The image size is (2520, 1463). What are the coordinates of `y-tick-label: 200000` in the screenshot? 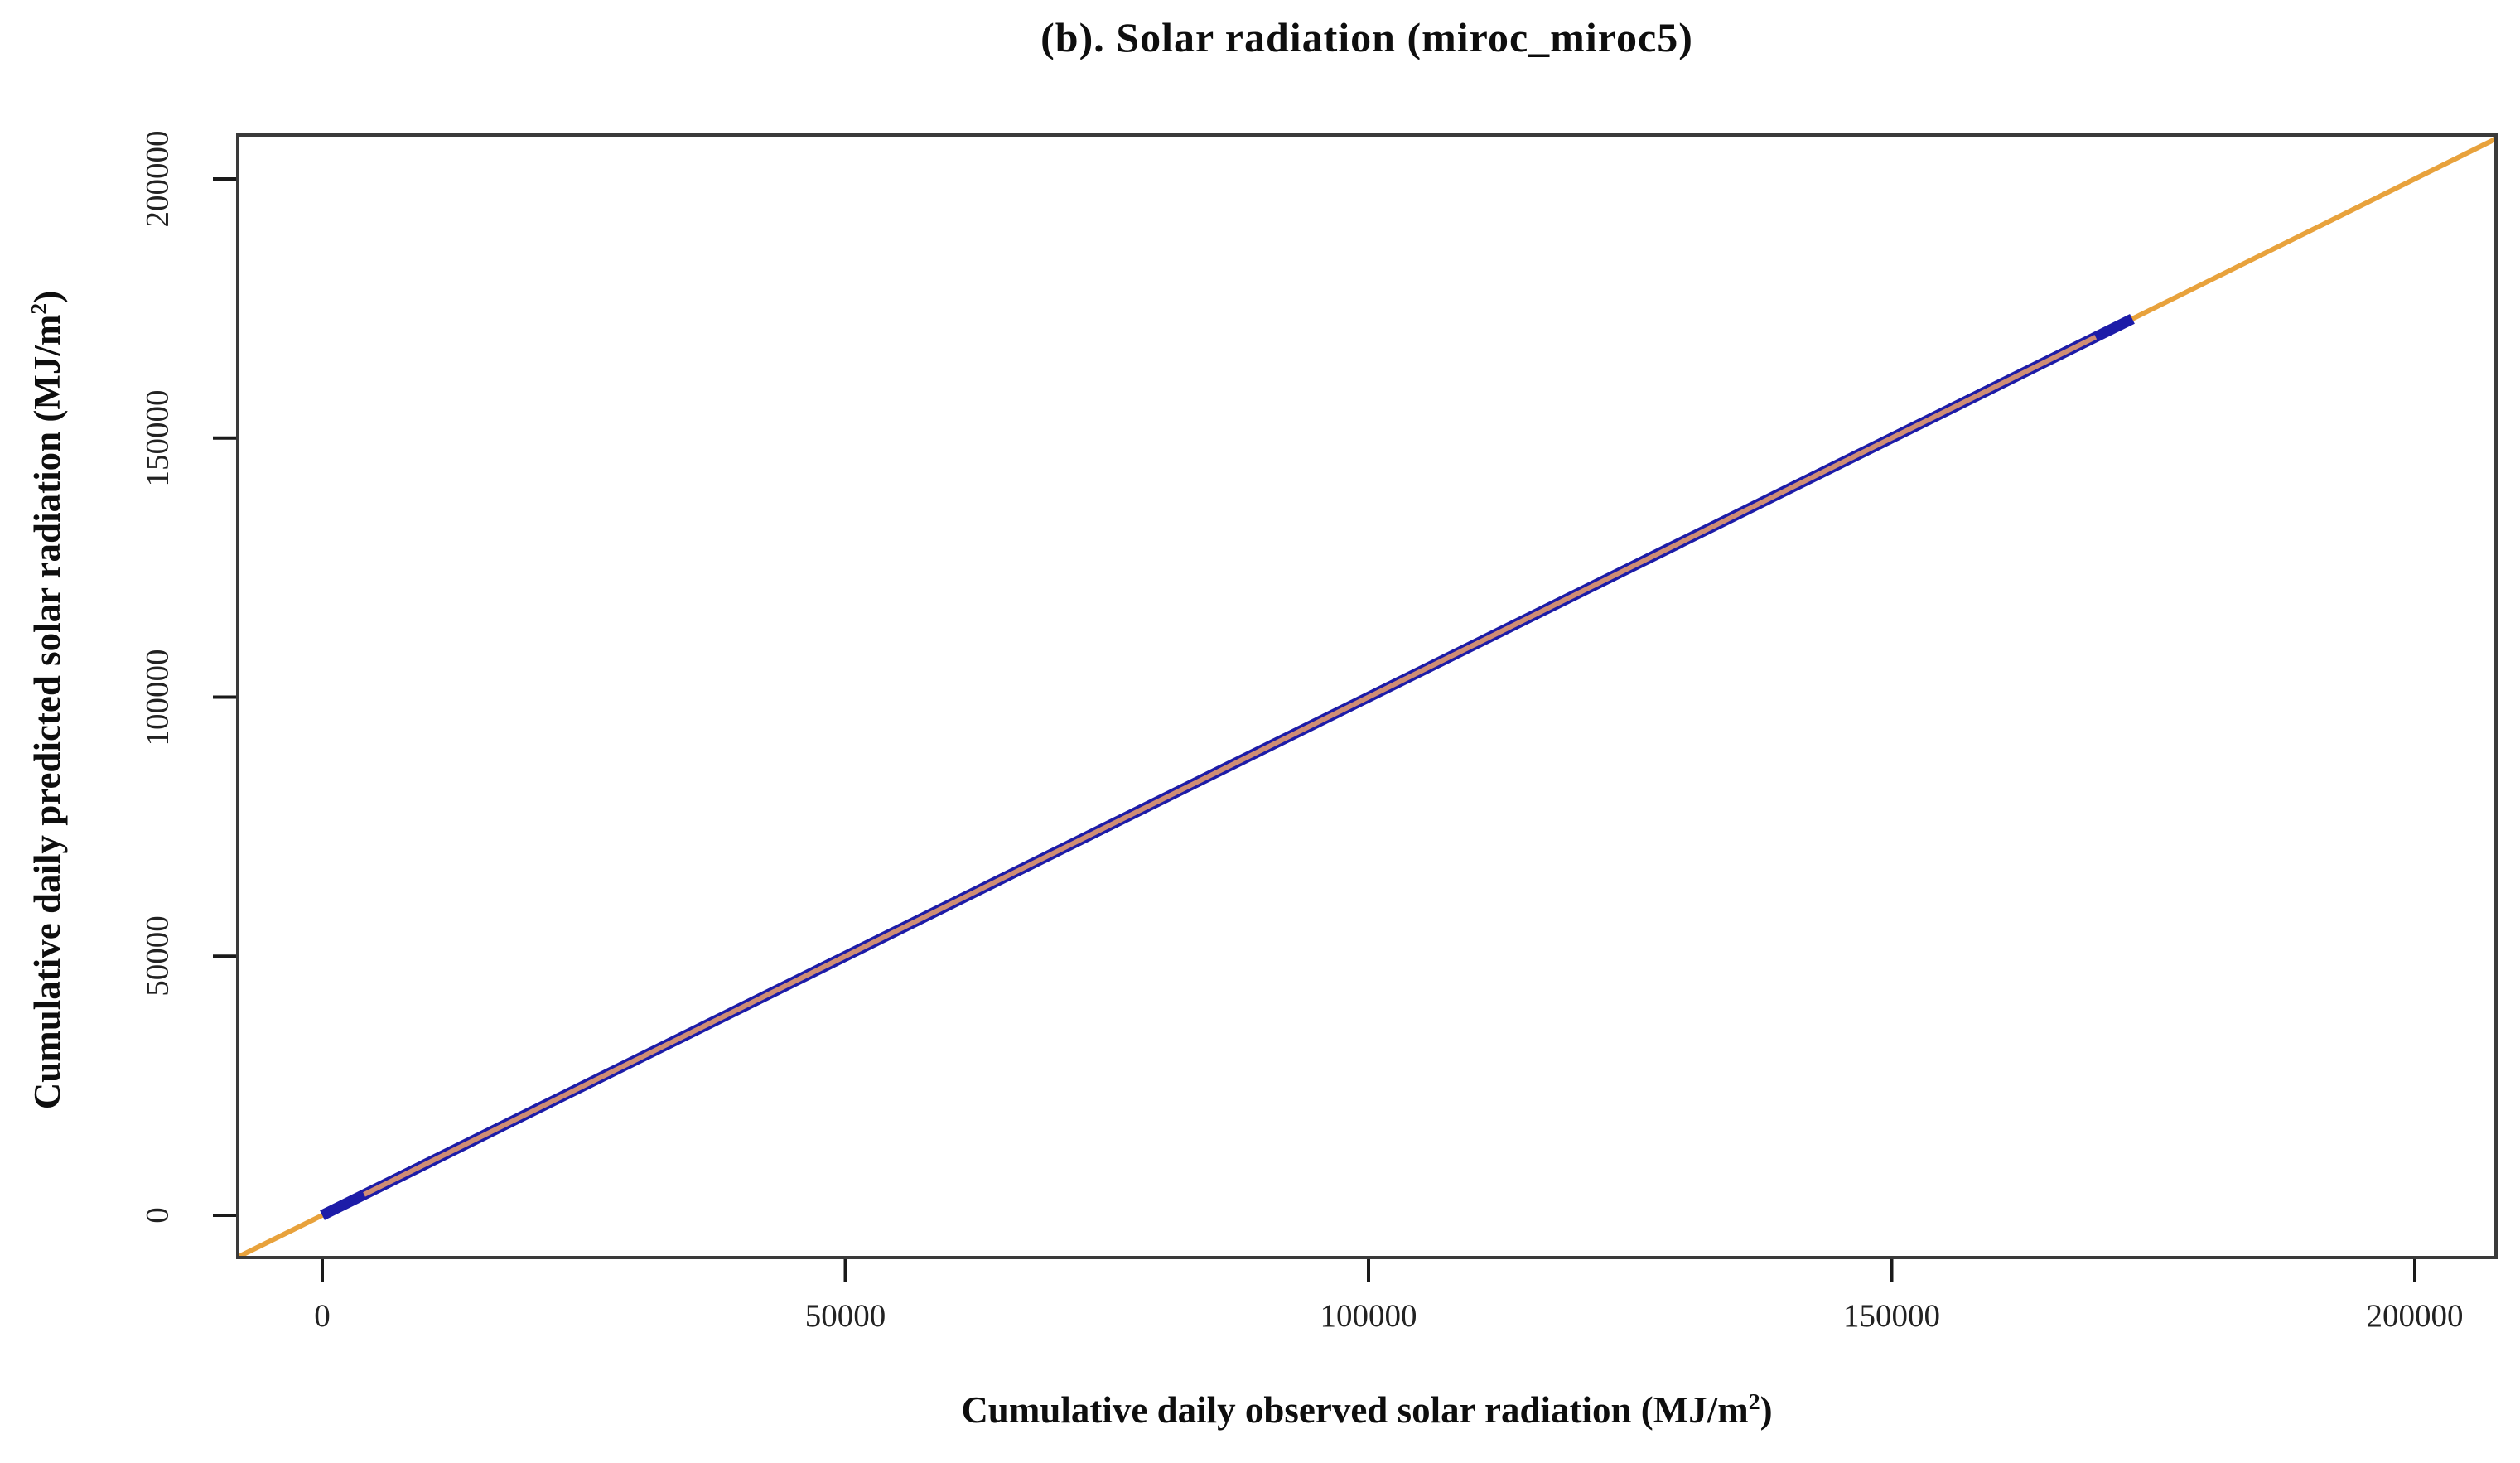 It's located at (157, 179).